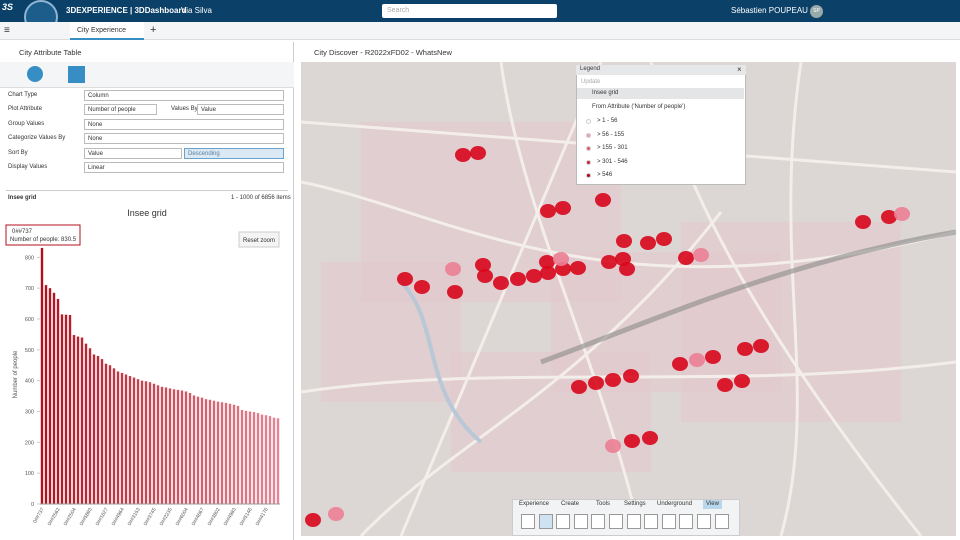 Image resolution: width=960 pixels, height=540 pixels. What do you see at coordinates (739, 69) in the screenshot?
I see `legend-close: ×` at bounding box center [739, 69].